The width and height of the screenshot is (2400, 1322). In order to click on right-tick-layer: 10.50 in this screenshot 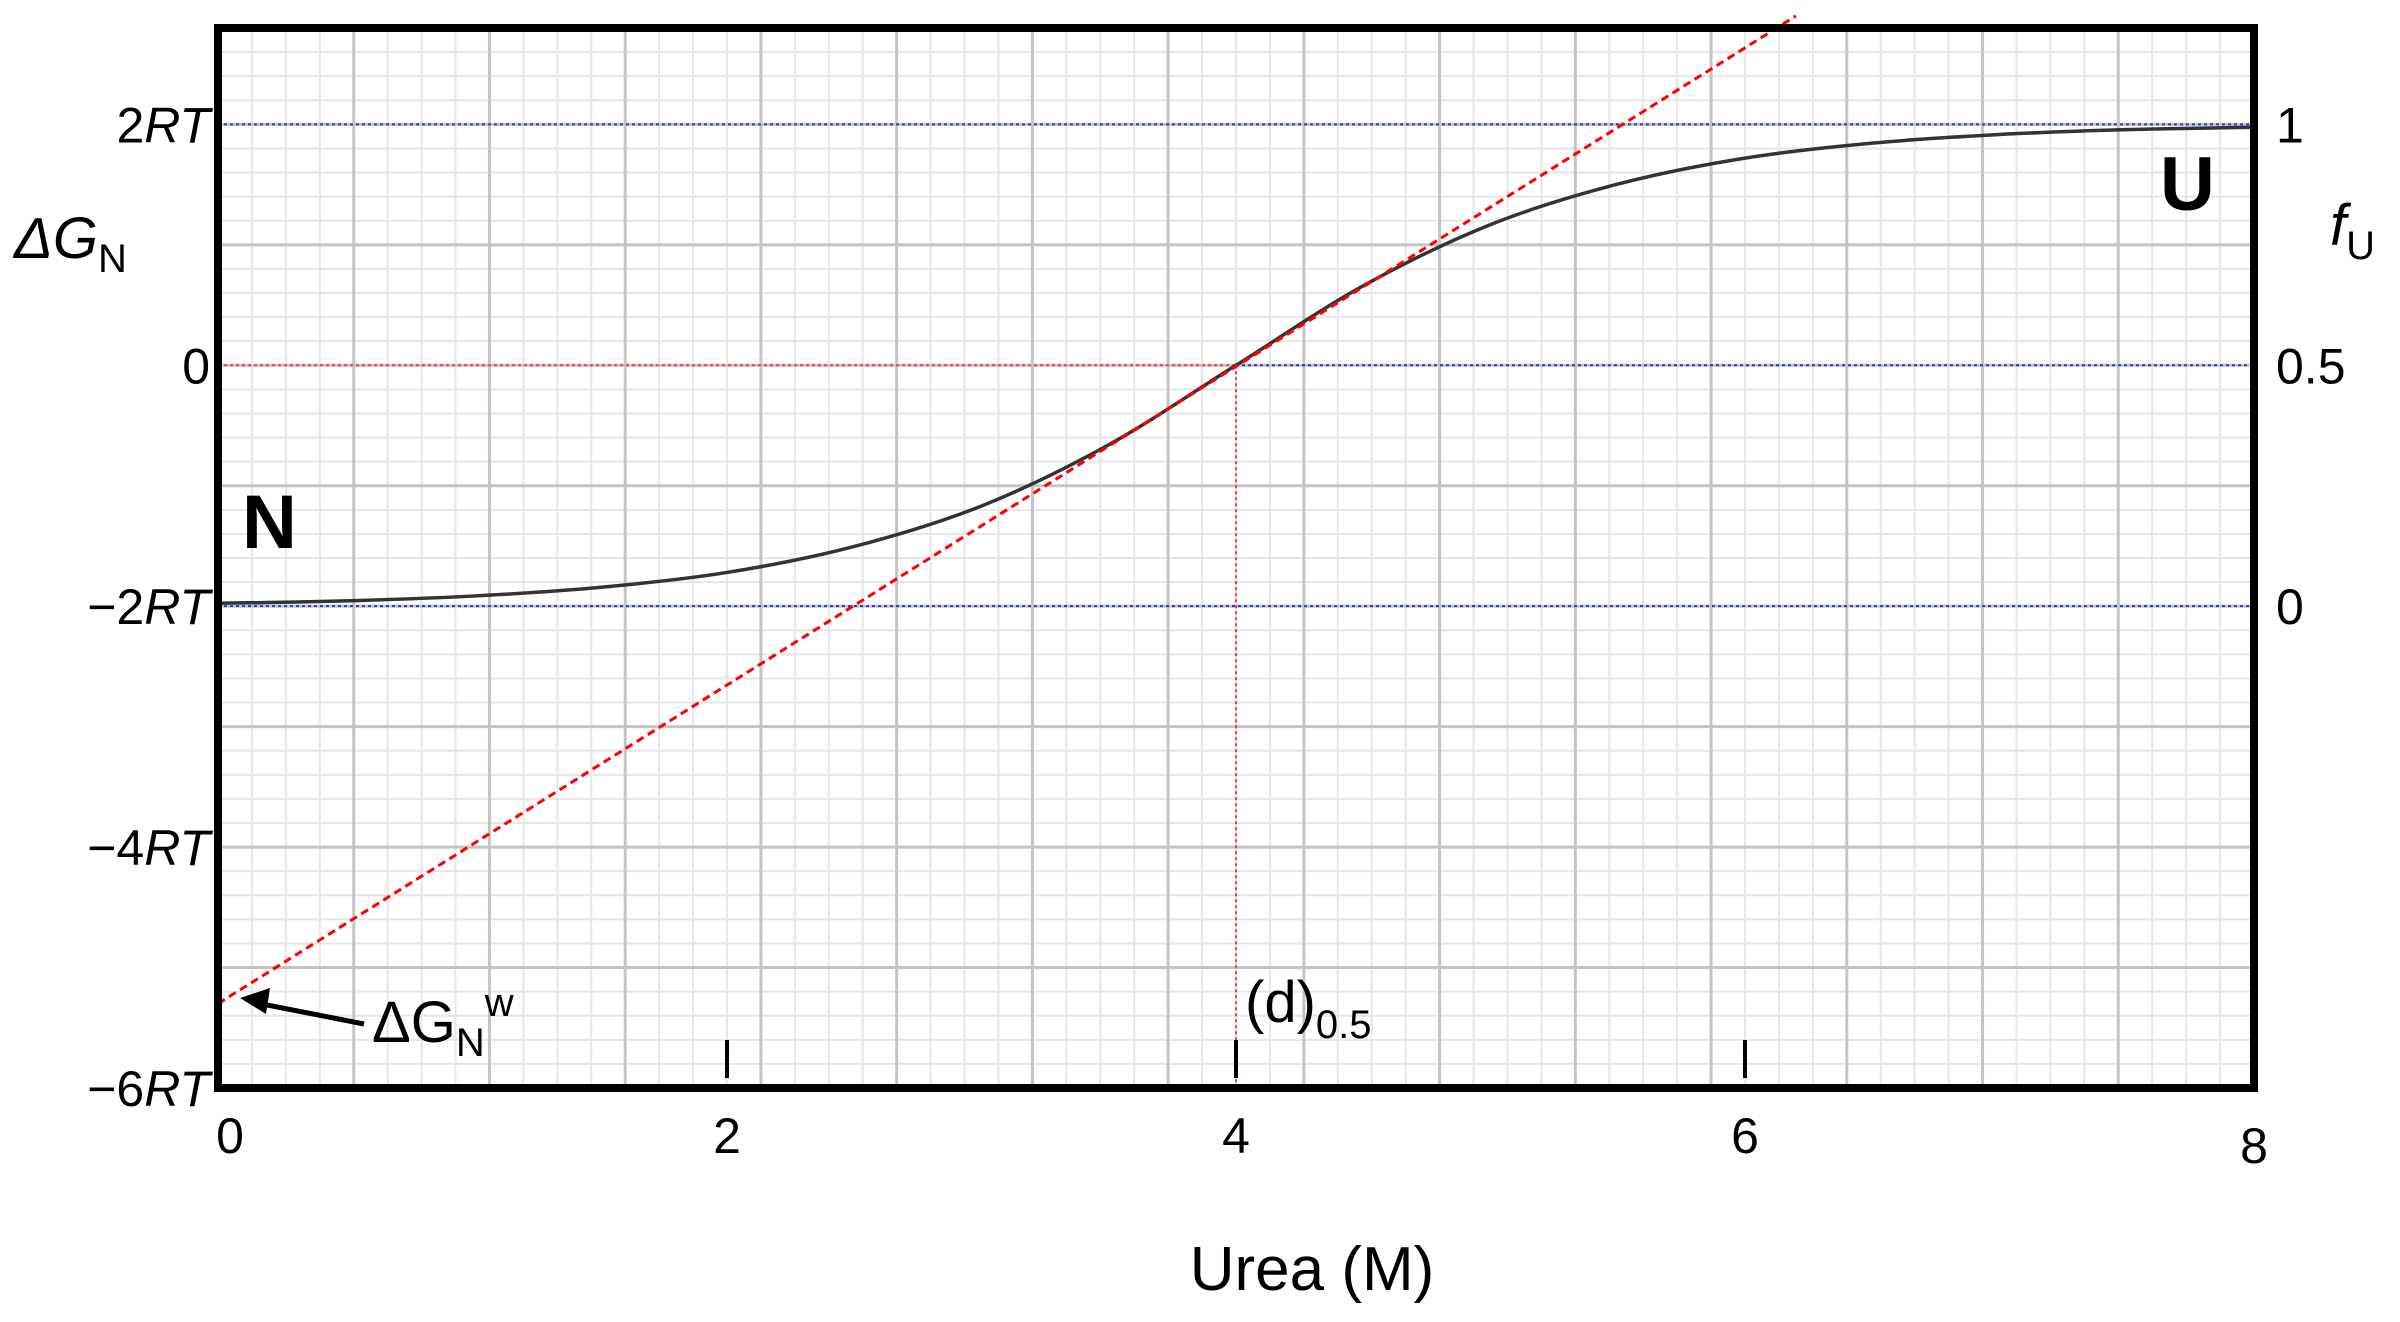, I will do `click(2311, 366)`.